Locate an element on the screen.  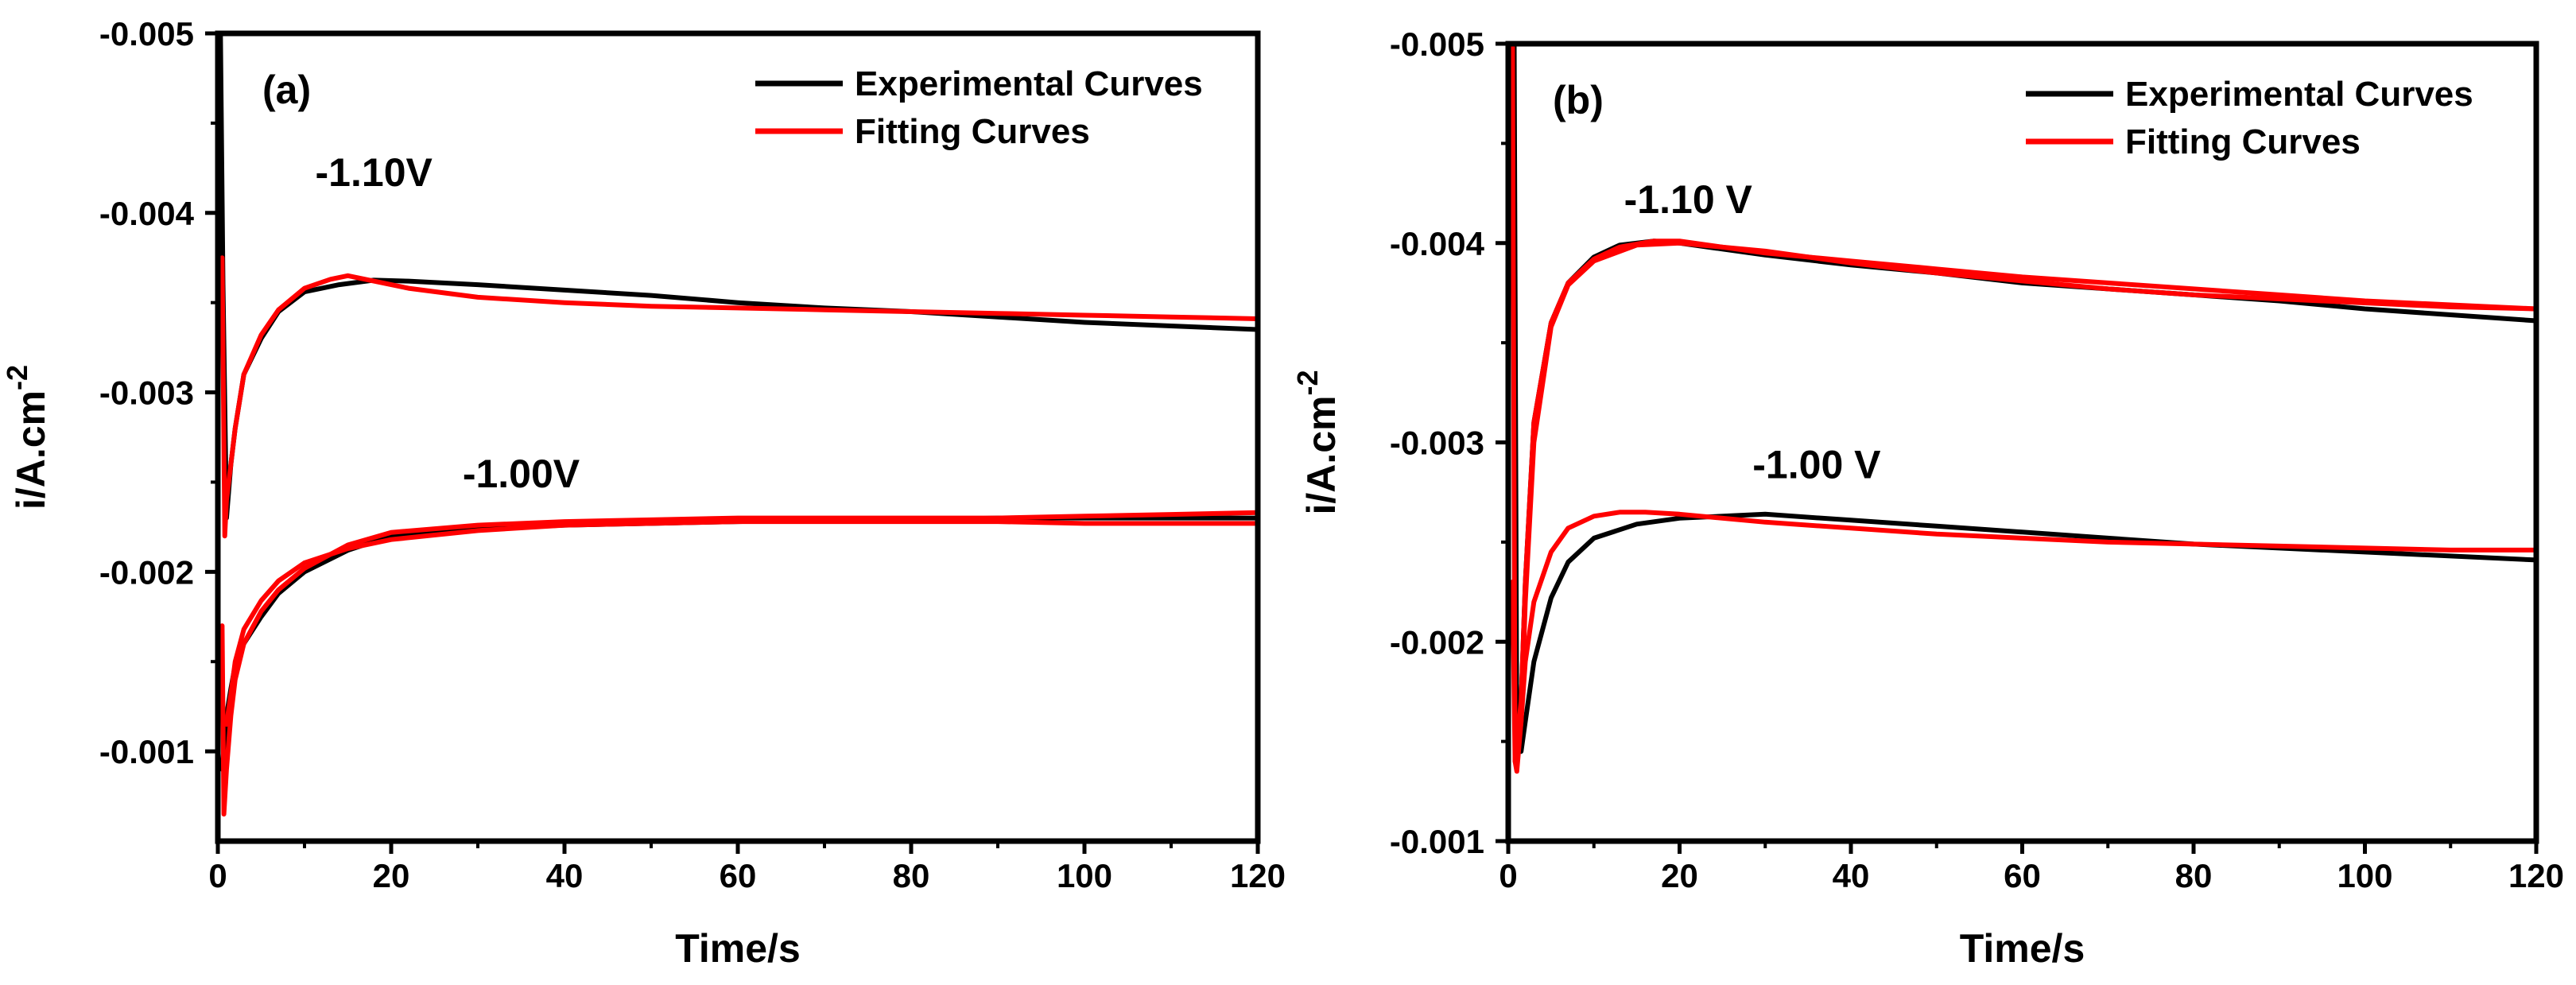
panel-label: (b) is located at coordinates (1578, 100).